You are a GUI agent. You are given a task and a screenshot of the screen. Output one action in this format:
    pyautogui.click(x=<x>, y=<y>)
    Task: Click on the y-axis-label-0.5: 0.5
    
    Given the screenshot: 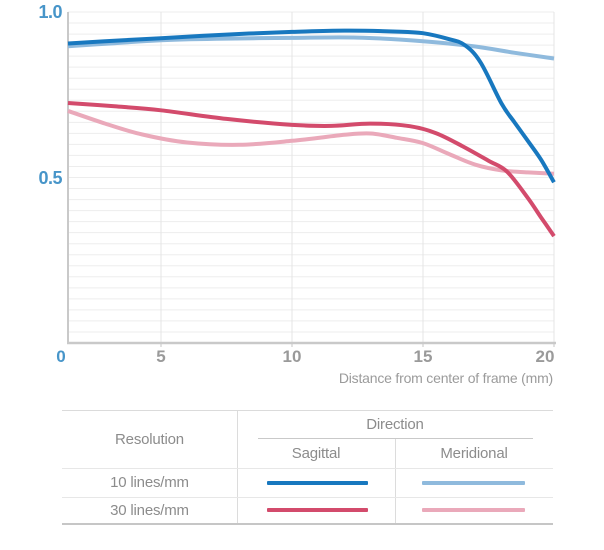 What is the action you would take?
    pyautogui.click(x=50, y=178)
    